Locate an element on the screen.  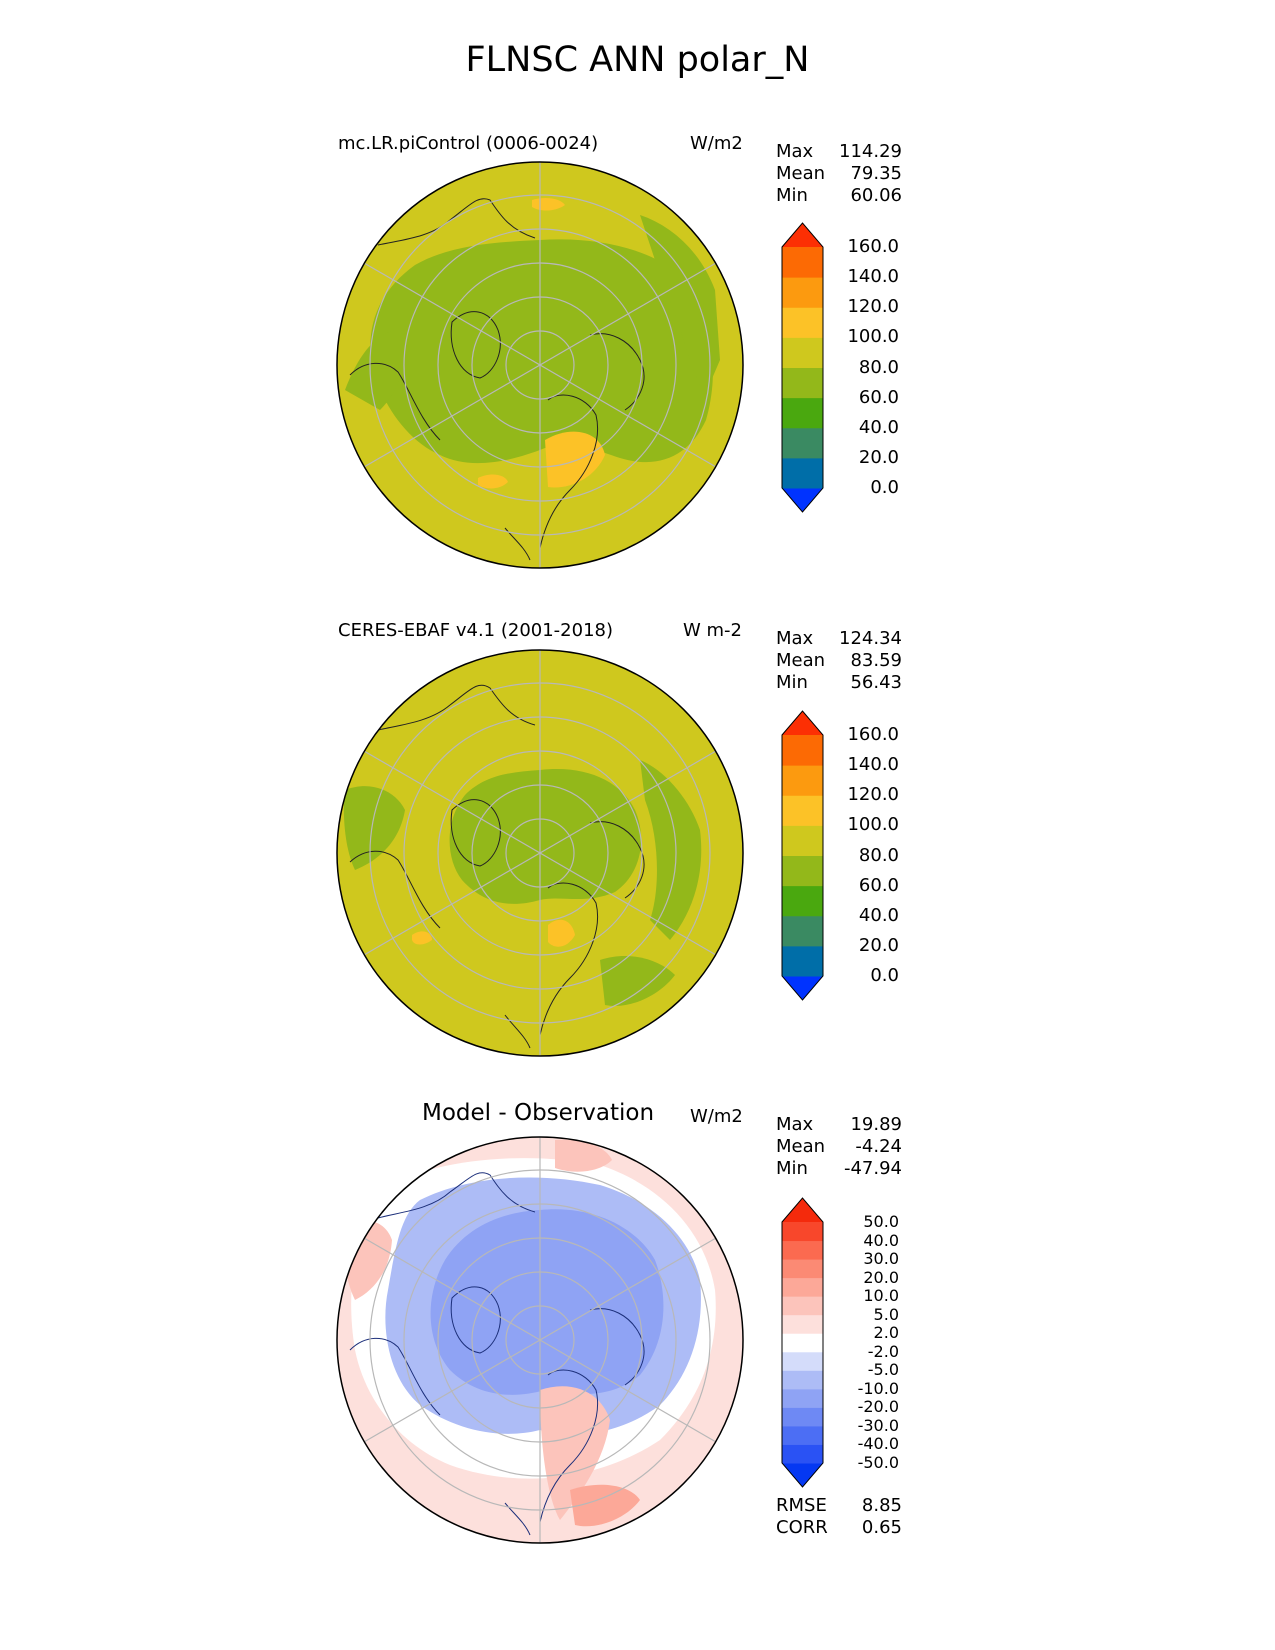
colorbar-tick-label: 2.0 is located at coordinates (886, 1333).